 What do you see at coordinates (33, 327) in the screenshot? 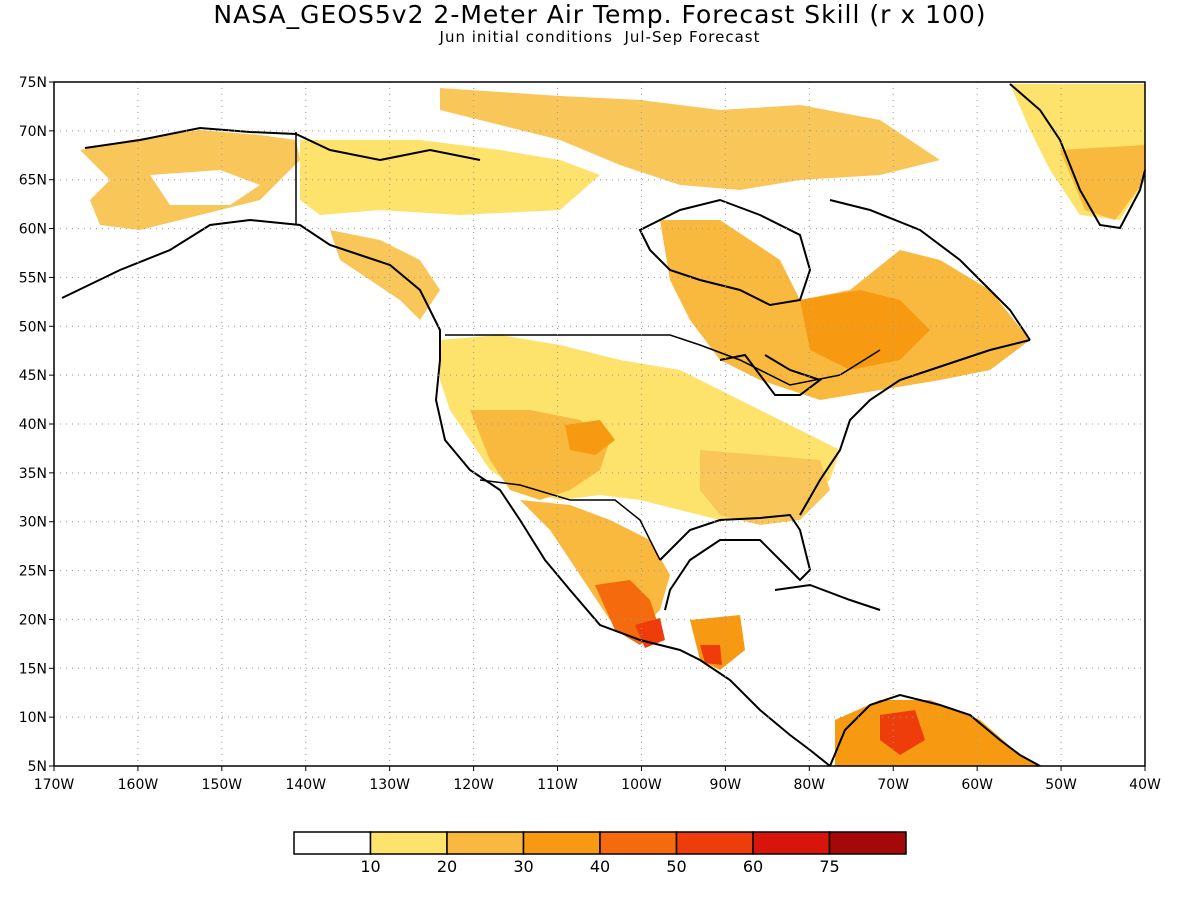
I see `lat-tick-label: 50N` at bounding box center [33, 327].